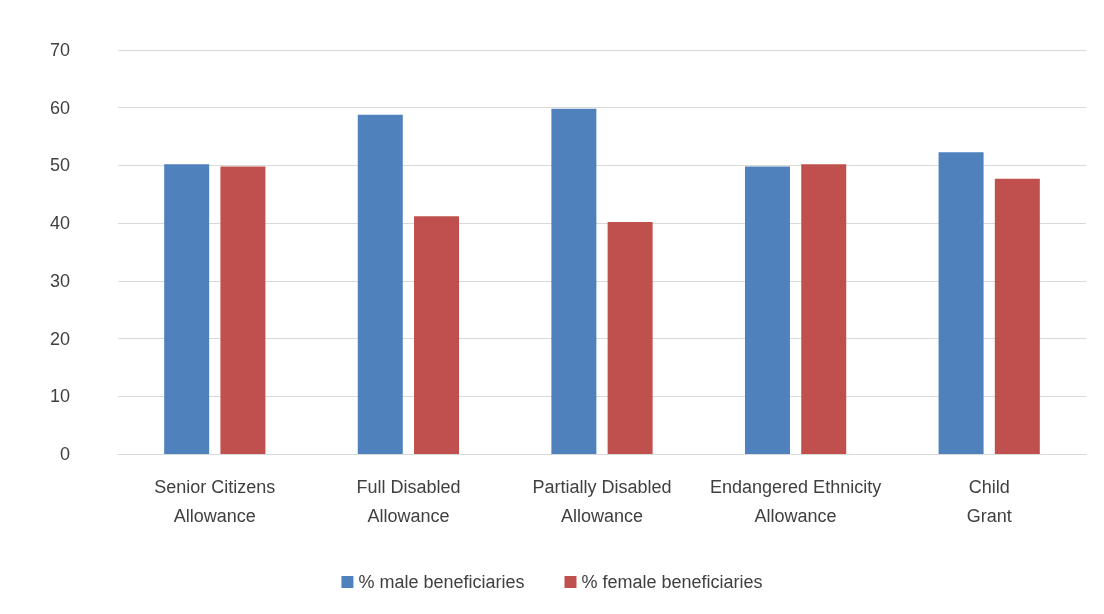 This screenshot has height=614, width=1104. Describe the element at coordinates (59, 165) in the screenshot. I see `y-tick-label: 50` at that location.